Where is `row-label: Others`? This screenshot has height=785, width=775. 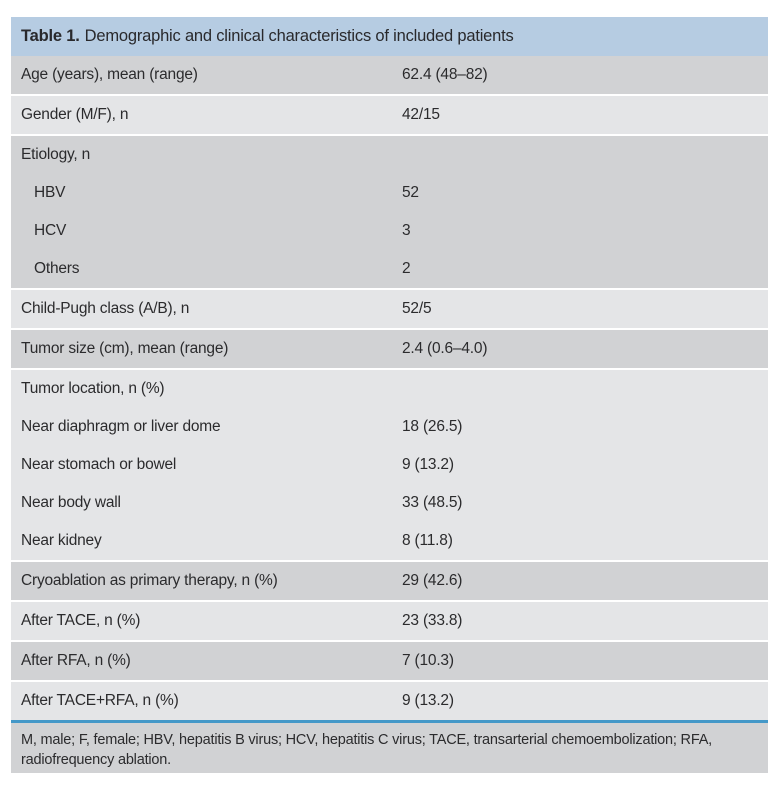
row-label: Others is located at coordinates (57, 268).